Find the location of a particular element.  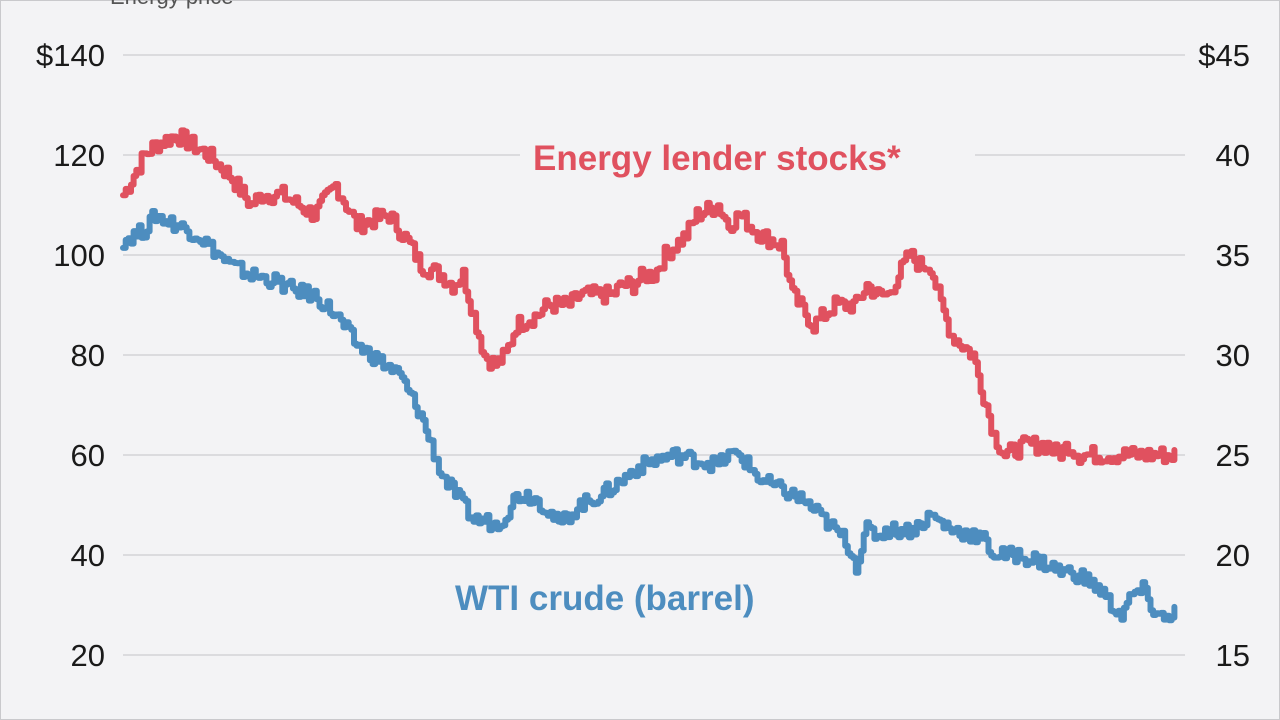

right-axis-ticks: $45 40 35 30 25 20 15 is located at coordinates (1224, 355).